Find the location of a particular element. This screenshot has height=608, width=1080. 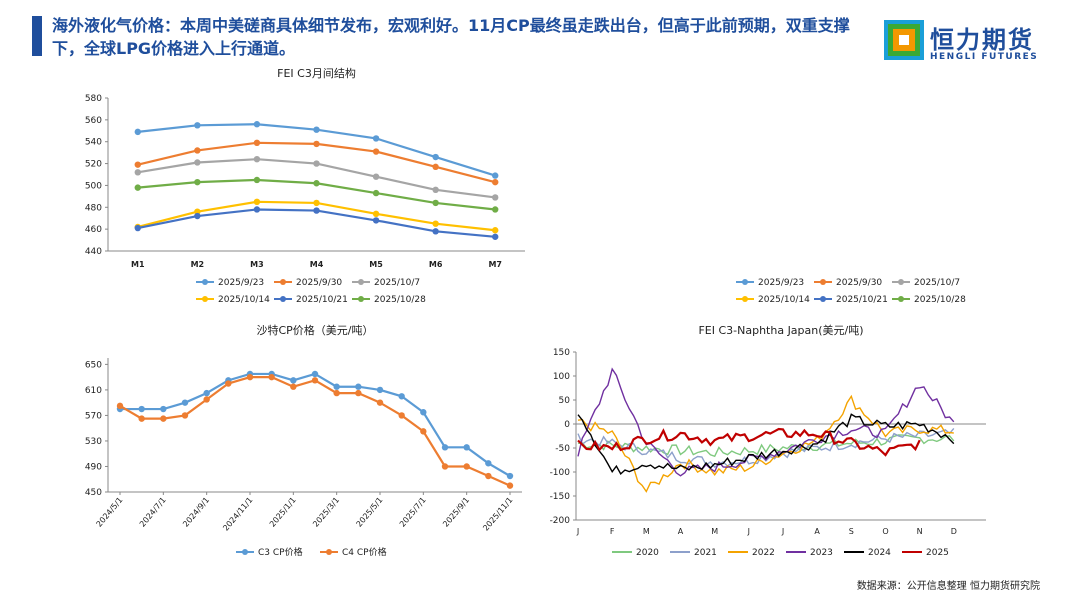

y-tick-label: 560 is located at coordinates (93, 121).